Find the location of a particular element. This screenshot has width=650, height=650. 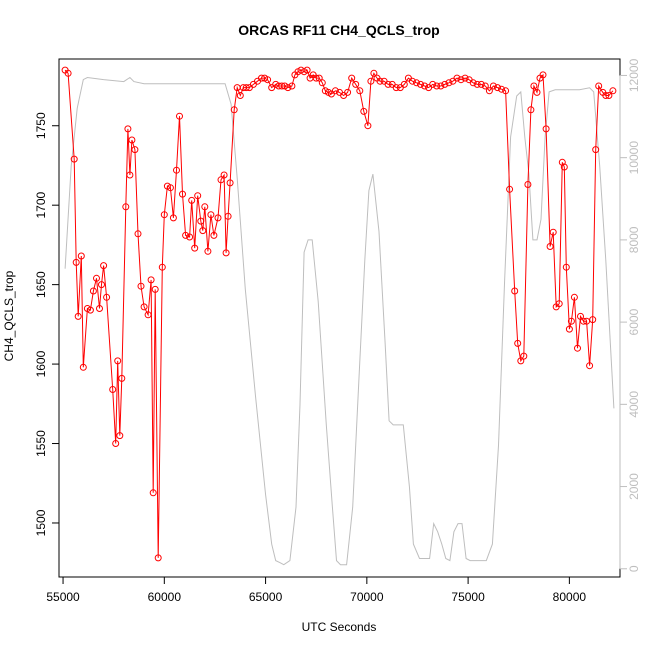

right-y-tick-label: 12000 is located at coordinates (634, 75).